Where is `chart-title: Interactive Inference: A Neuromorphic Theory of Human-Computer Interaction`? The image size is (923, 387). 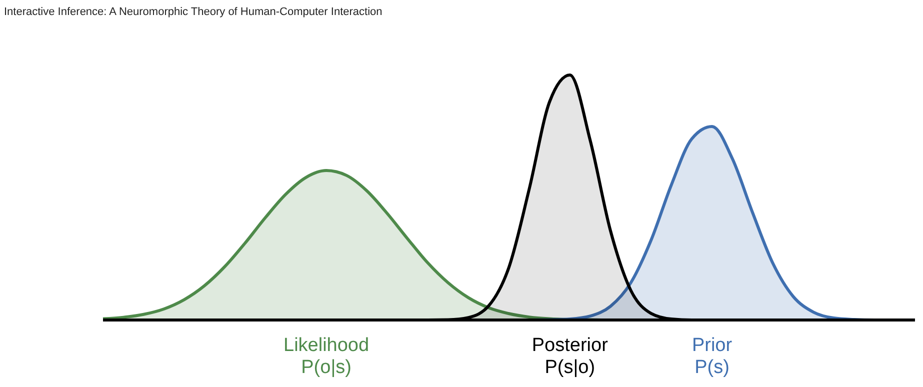 chart-title: Interactive Inference: A Neuromorphic Theory of Human-Computer Interaction is located at coordinates (193, 12).